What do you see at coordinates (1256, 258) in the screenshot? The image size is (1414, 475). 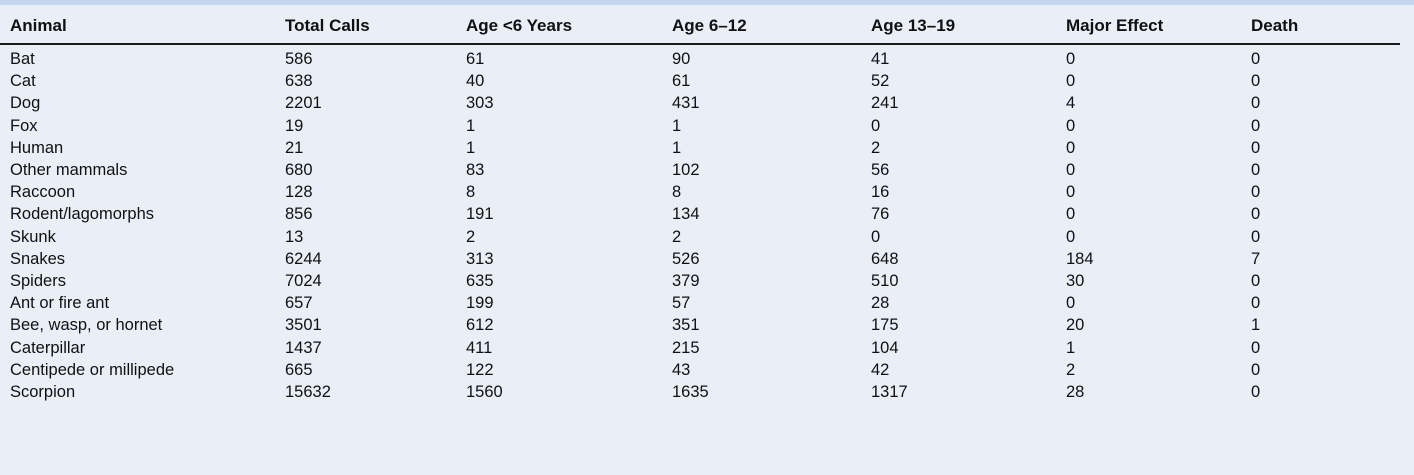 I see `cell-death: 7` at bounding box center [1256, 258].